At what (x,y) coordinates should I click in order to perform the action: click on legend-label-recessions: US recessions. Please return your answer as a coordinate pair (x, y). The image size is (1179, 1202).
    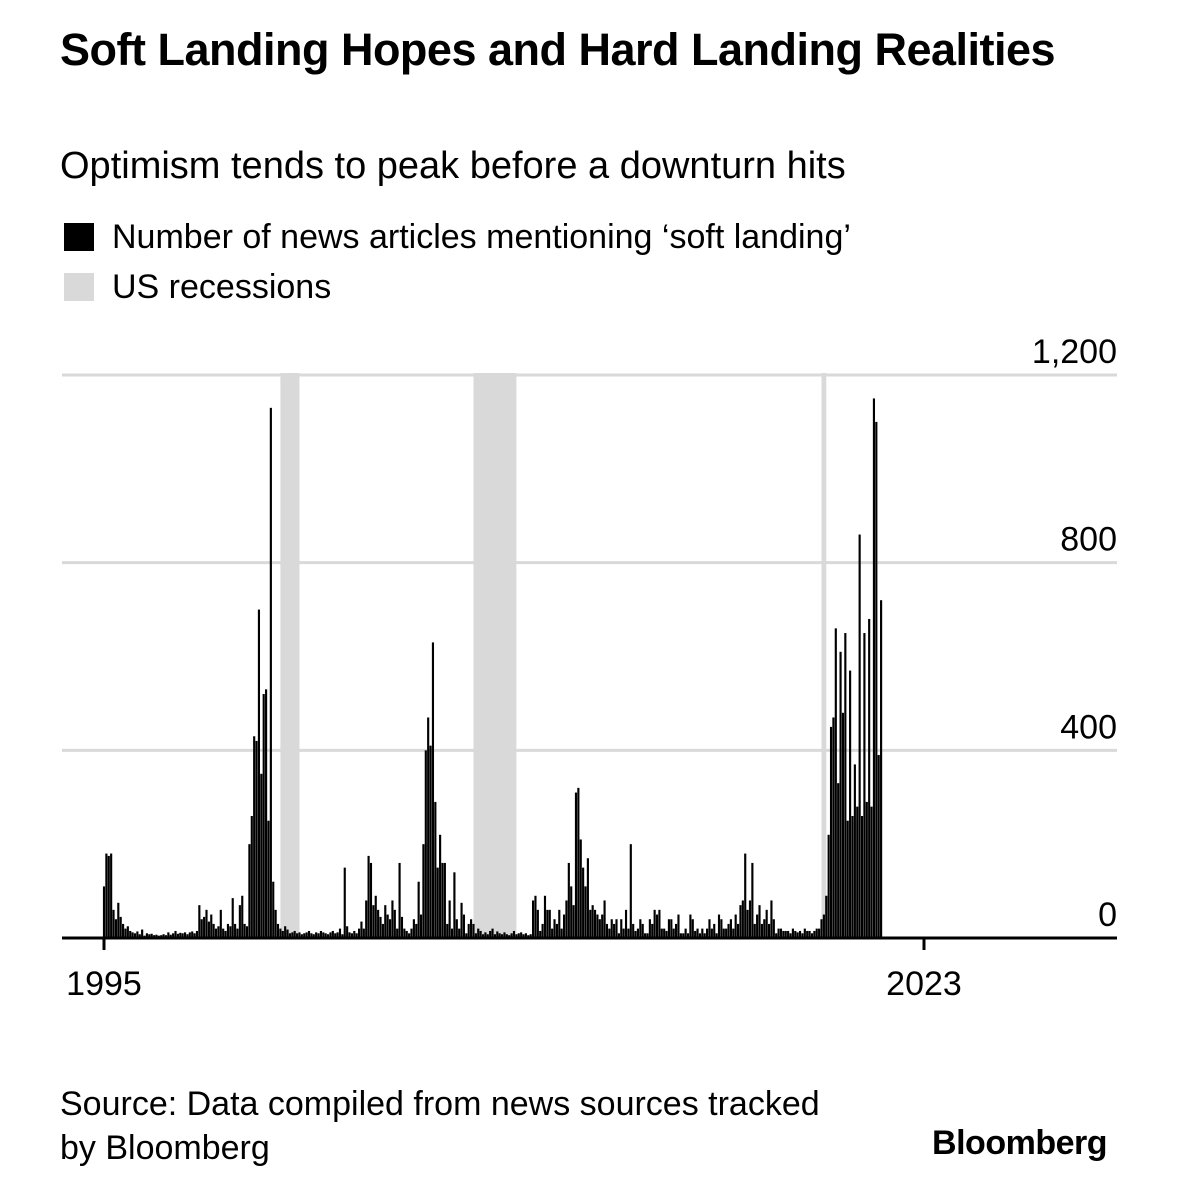
    Looking at the image, I should click on (221, 287).